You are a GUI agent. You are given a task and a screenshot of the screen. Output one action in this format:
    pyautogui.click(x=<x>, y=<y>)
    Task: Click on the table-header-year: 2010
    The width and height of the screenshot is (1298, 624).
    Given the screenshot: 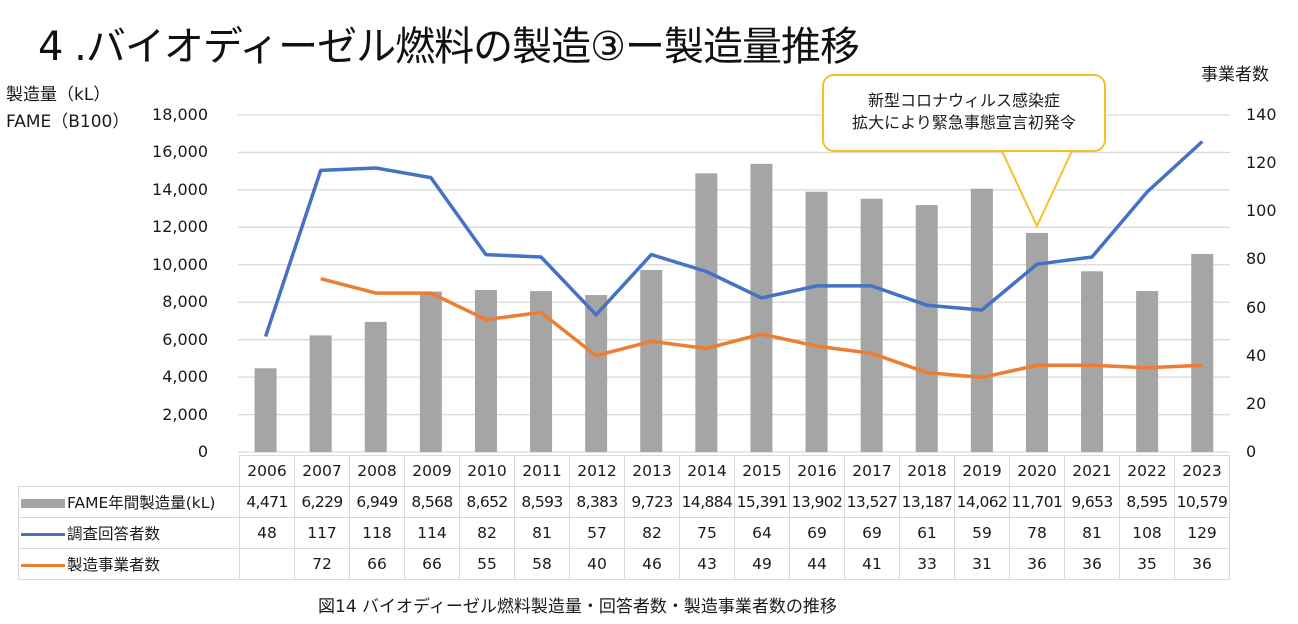 What is the action you would take?
    pyautogui.click(x=487, y=471)
    